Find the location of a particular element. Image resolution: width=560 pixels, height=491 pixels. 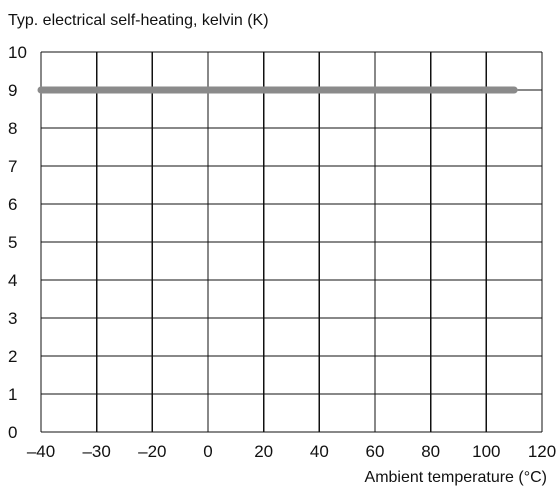

x-tick-label: 120 is located at coordinates (542, 451).